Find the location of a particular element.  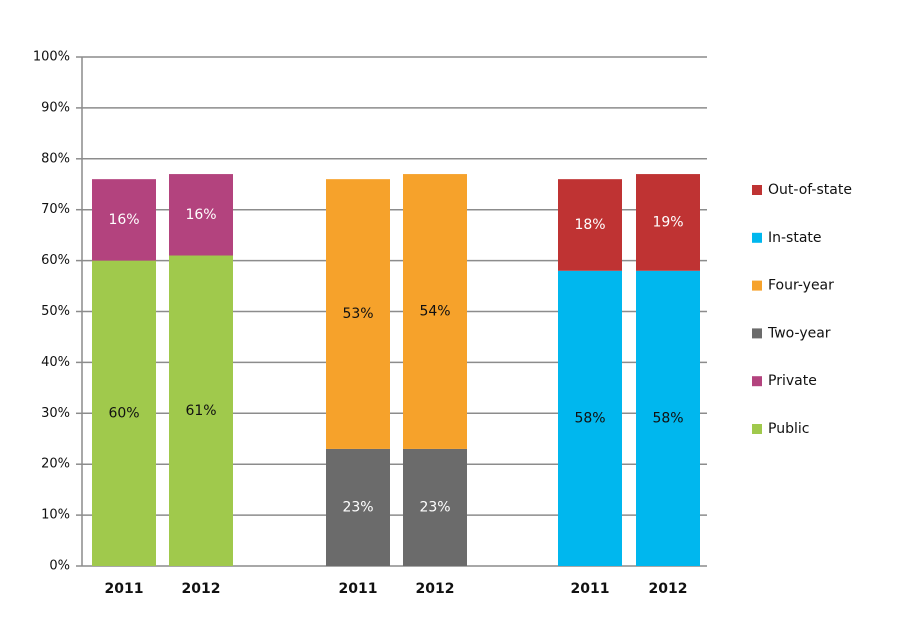

y-tick-label: 20% is located at coordinates (55, 464).